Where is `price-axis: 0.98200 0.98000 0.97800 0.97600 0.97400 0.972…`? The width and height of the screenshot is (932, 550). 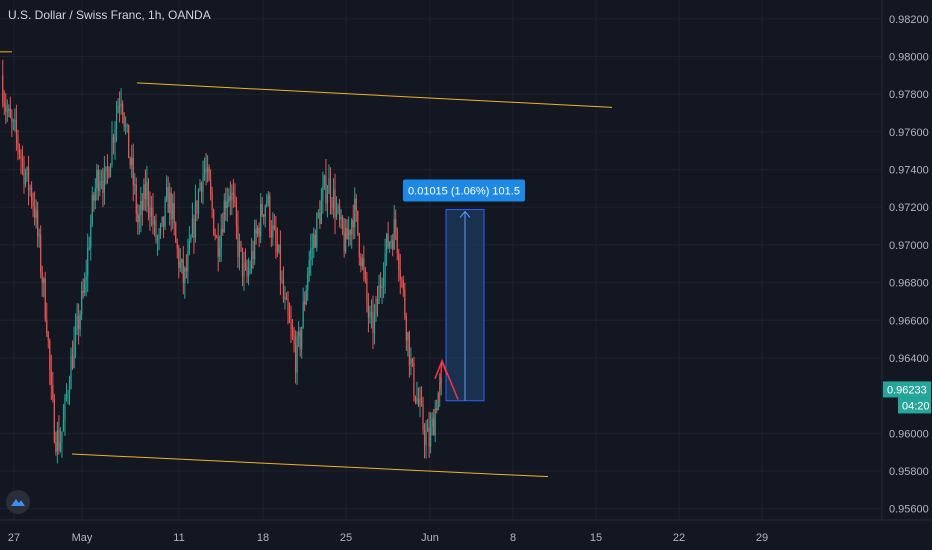 price-axis: 0.98200 0.98000 0.97800 0.97600 0.97400 0.972… is located at coordinates (906, 260).